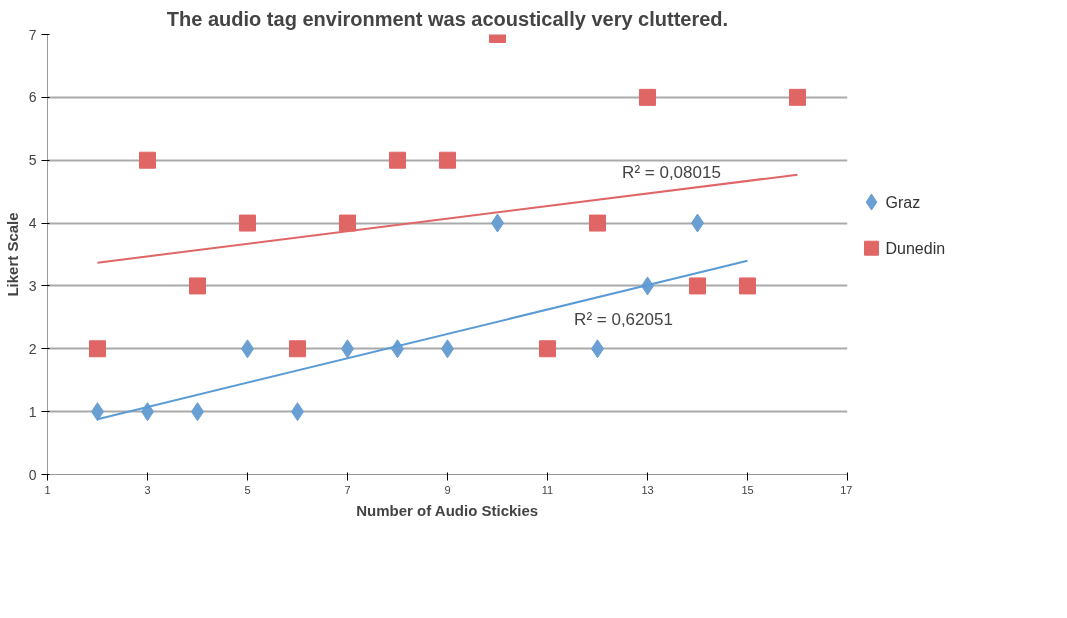 Image resolution: width=1067 pixels, height=618 pixels. What do you see at coordinates (347, 489) in the screenshot?
I see `x-tick-label: 7` at bounding box center [347, 489].